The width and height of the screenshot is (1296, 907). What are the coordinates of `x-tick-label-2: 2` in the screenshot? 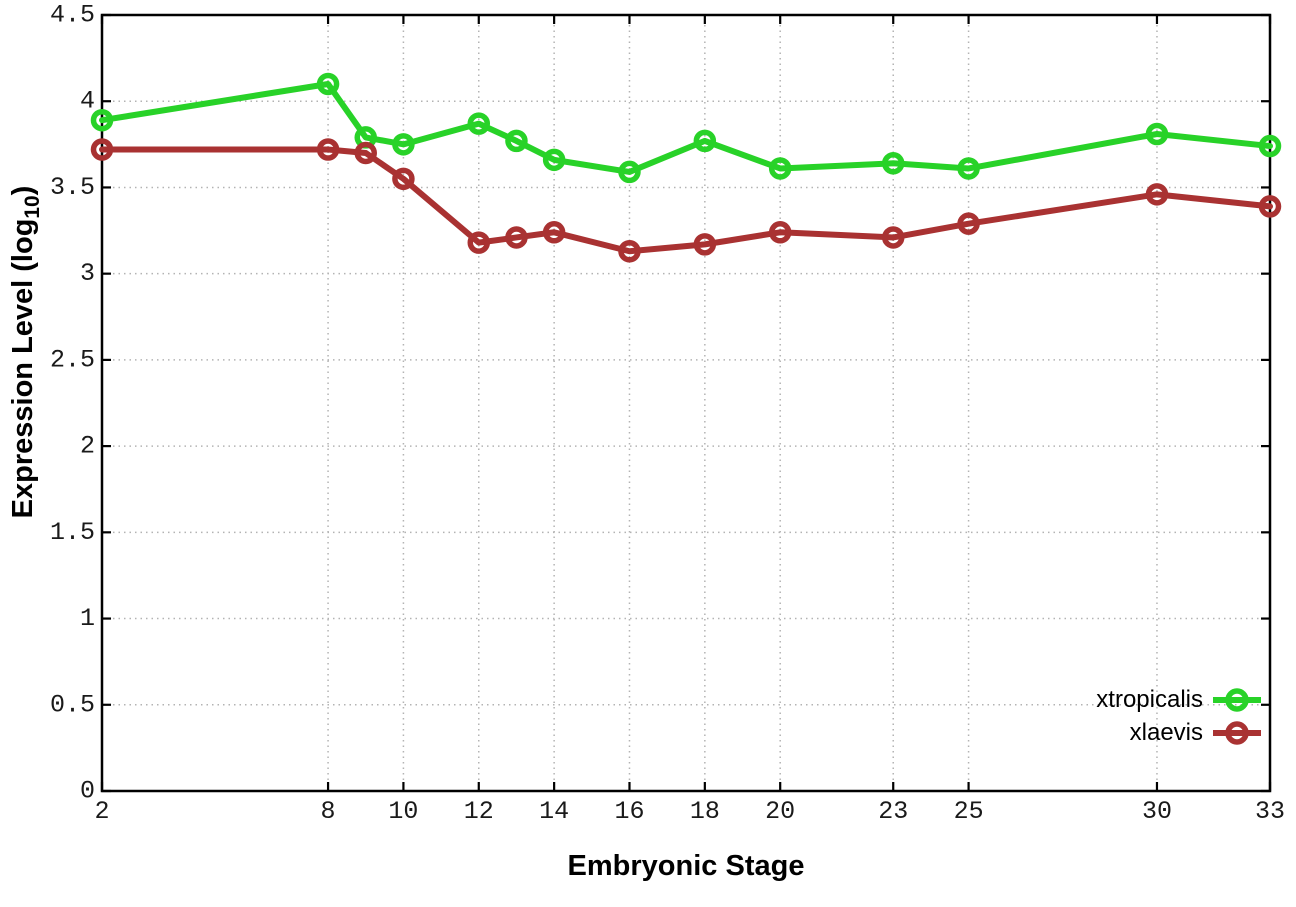 It's located at (101, 811).